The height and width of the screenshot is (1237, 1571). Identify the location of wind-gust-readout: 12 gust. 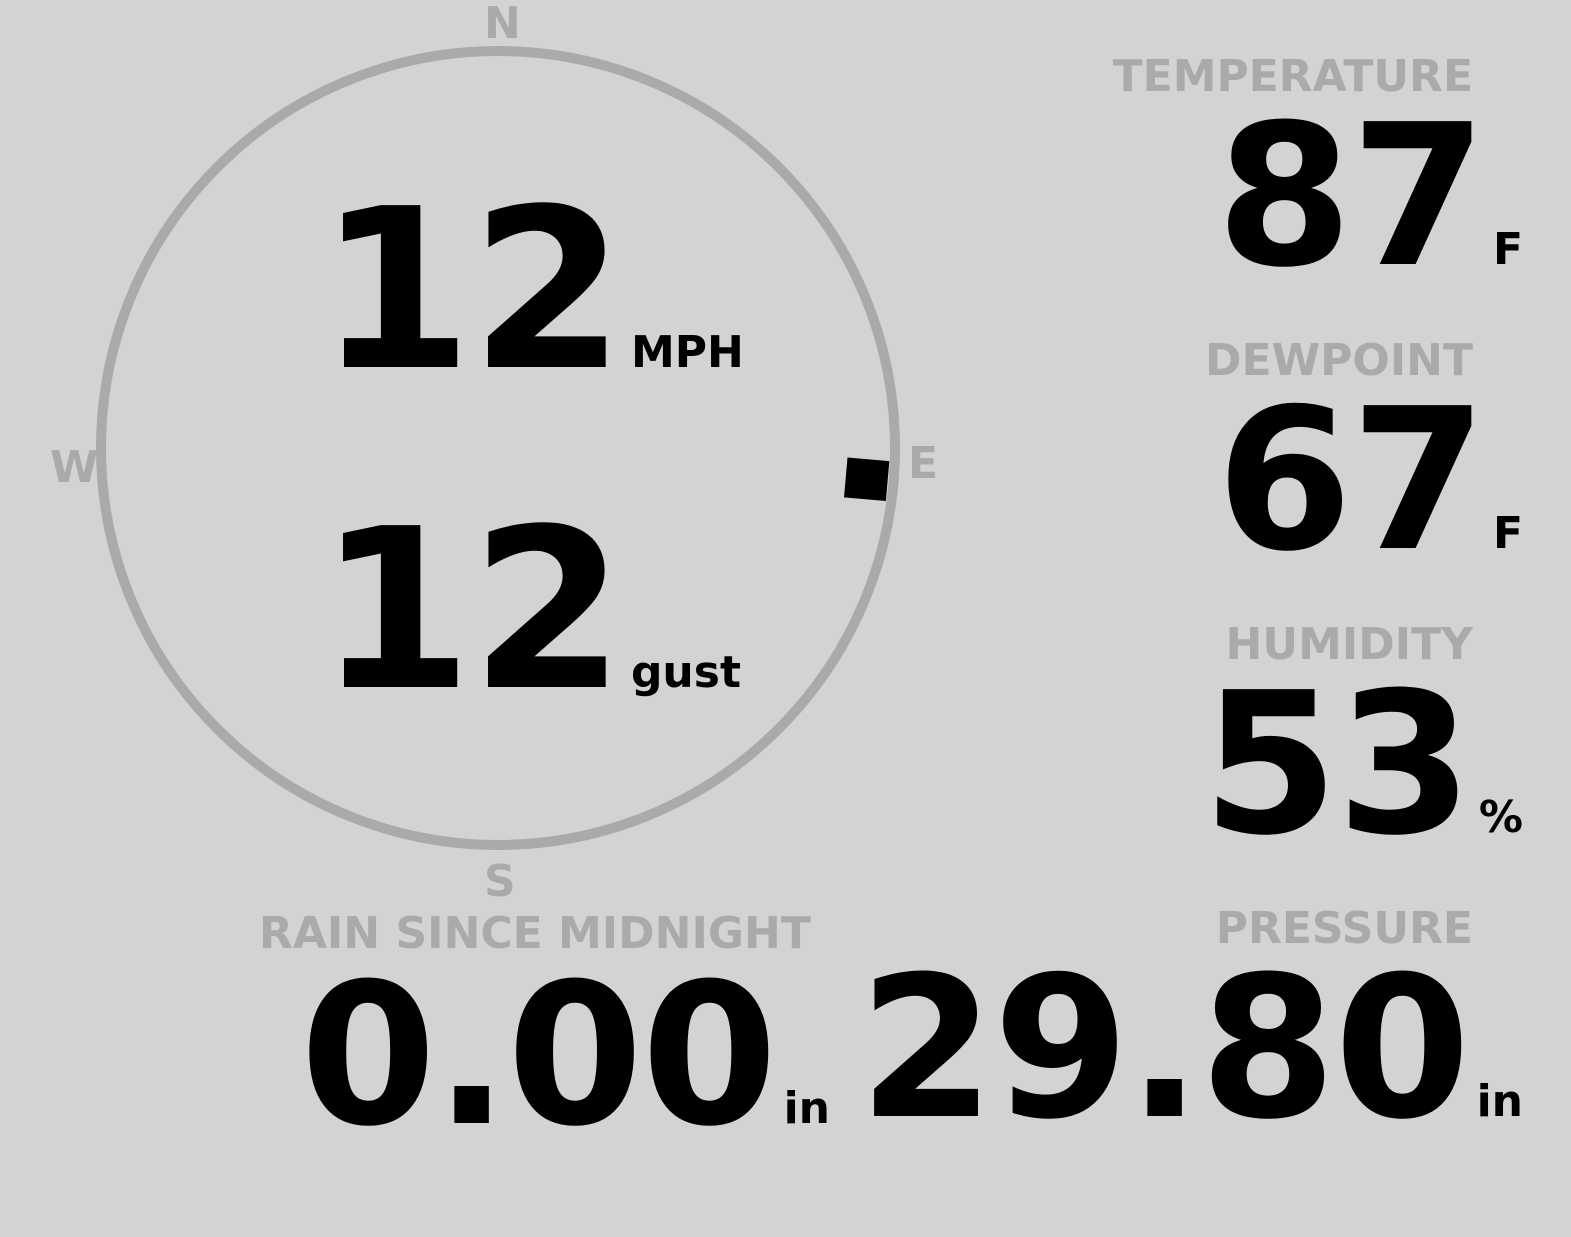
(529, 611).